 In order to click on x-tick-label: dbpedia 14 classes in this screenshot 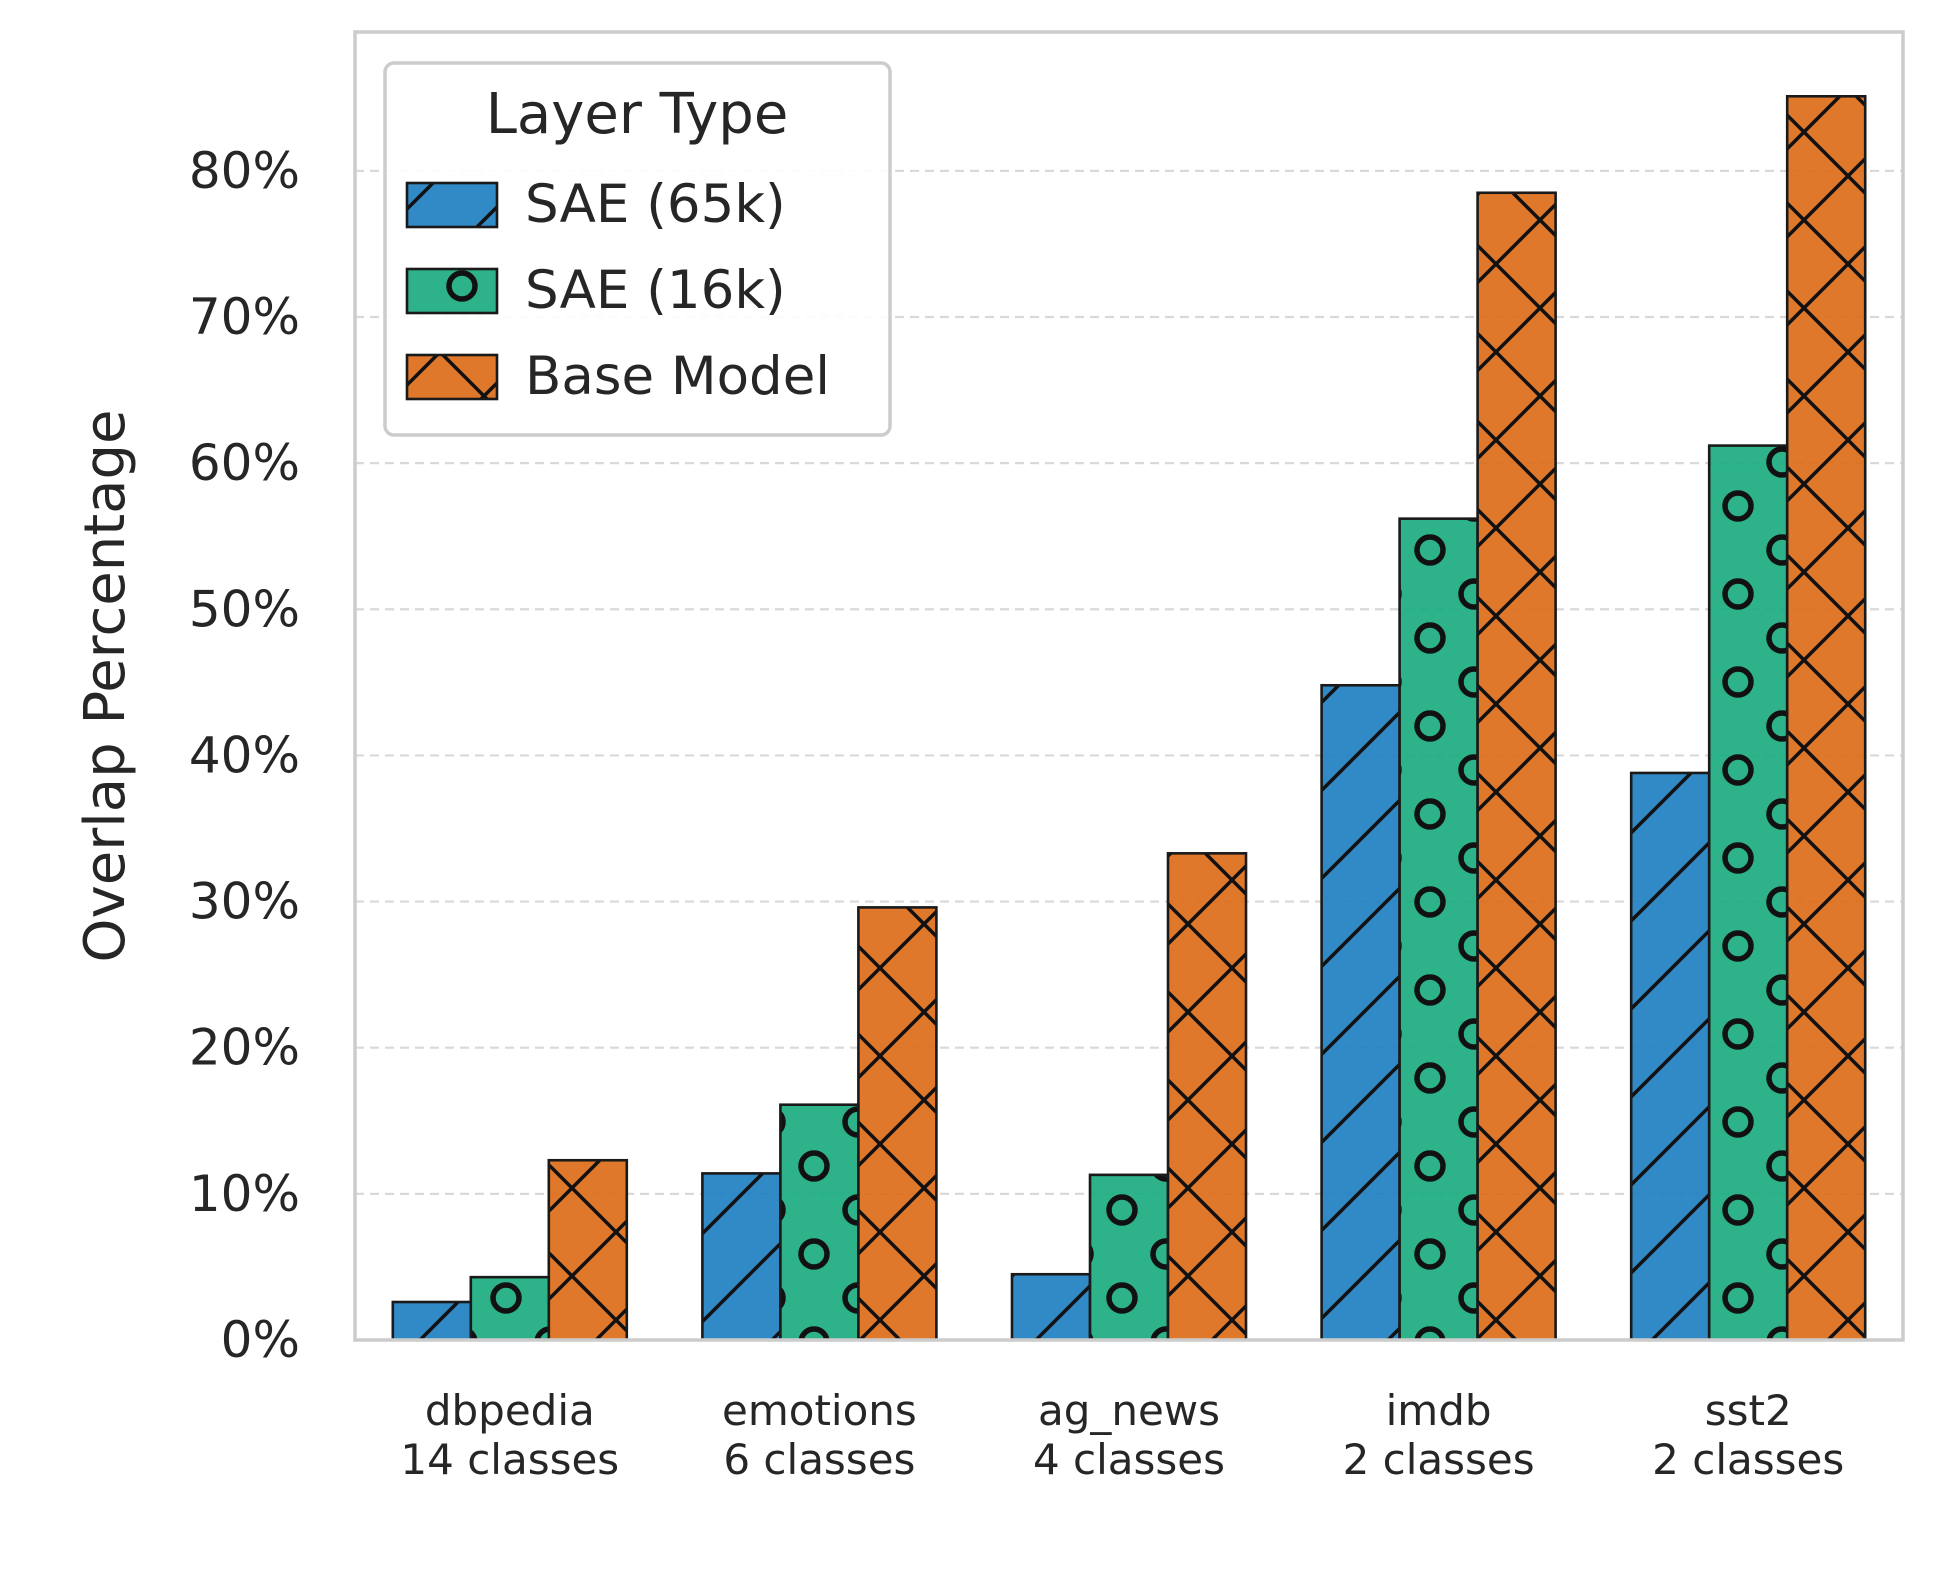, I will do `click(509, 1435)`.